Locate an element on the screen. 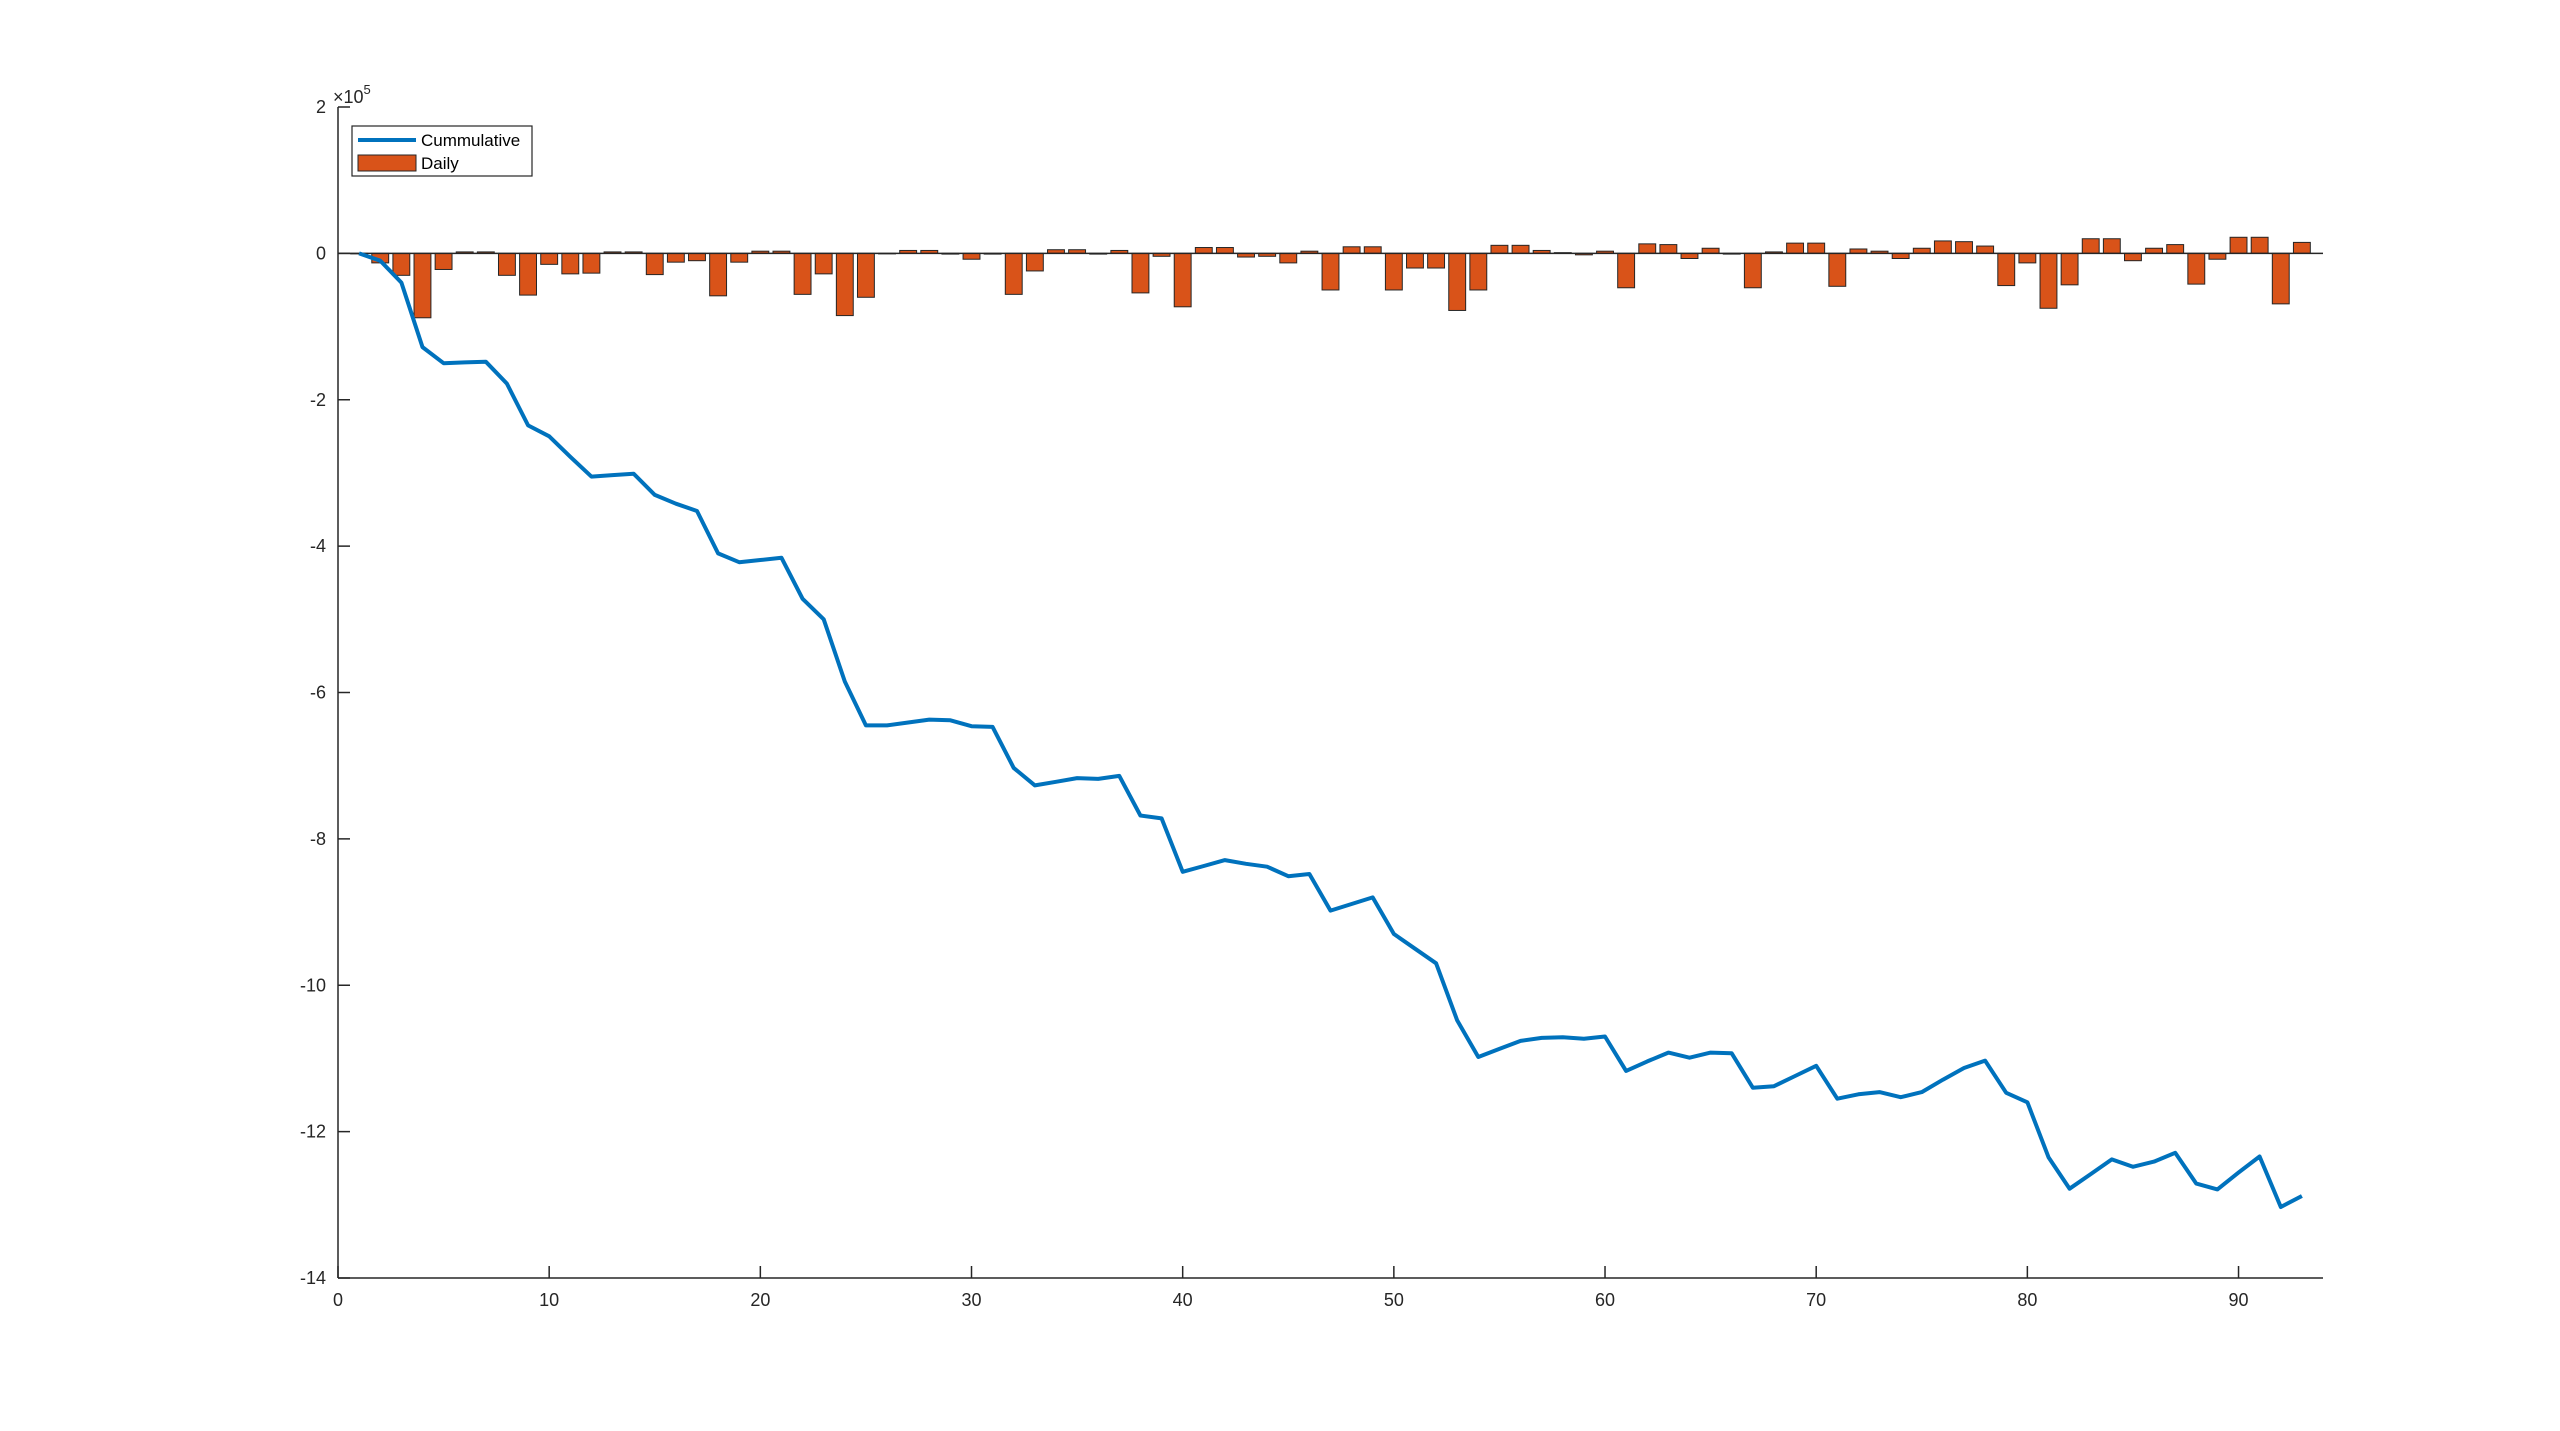 The width and height of the screenshot is (2560, 1431). y-exponent-label: ×10⁵ is located at coordinates (352, 94).